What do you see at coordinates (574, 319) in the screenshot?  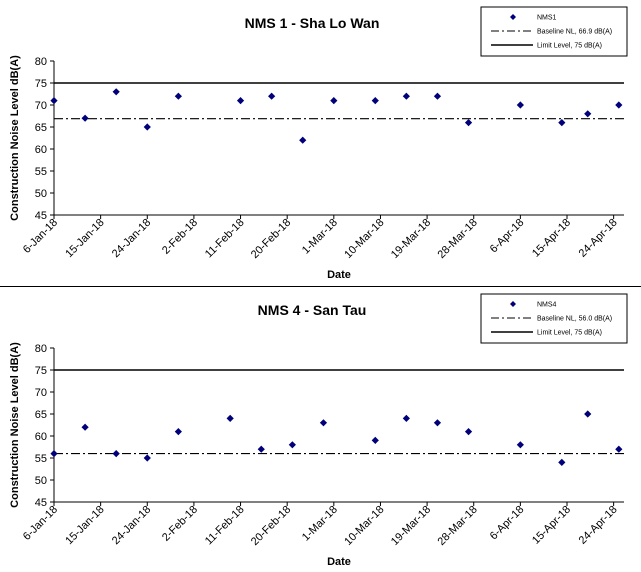 I see `legend-label: Baseline NL, 56.0 dB(A)` at bounding box center [574, 319].